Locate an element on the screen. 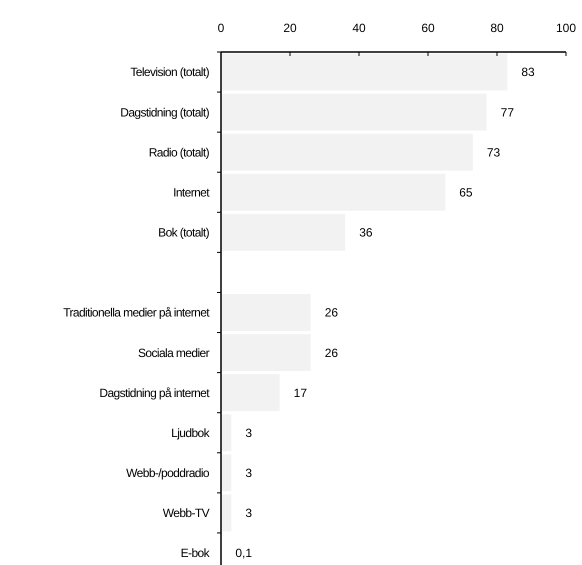 The height and width of the screenshot is (565, 582). y-tick-label: Bok (totalt) is located at coordinates (184, 233).